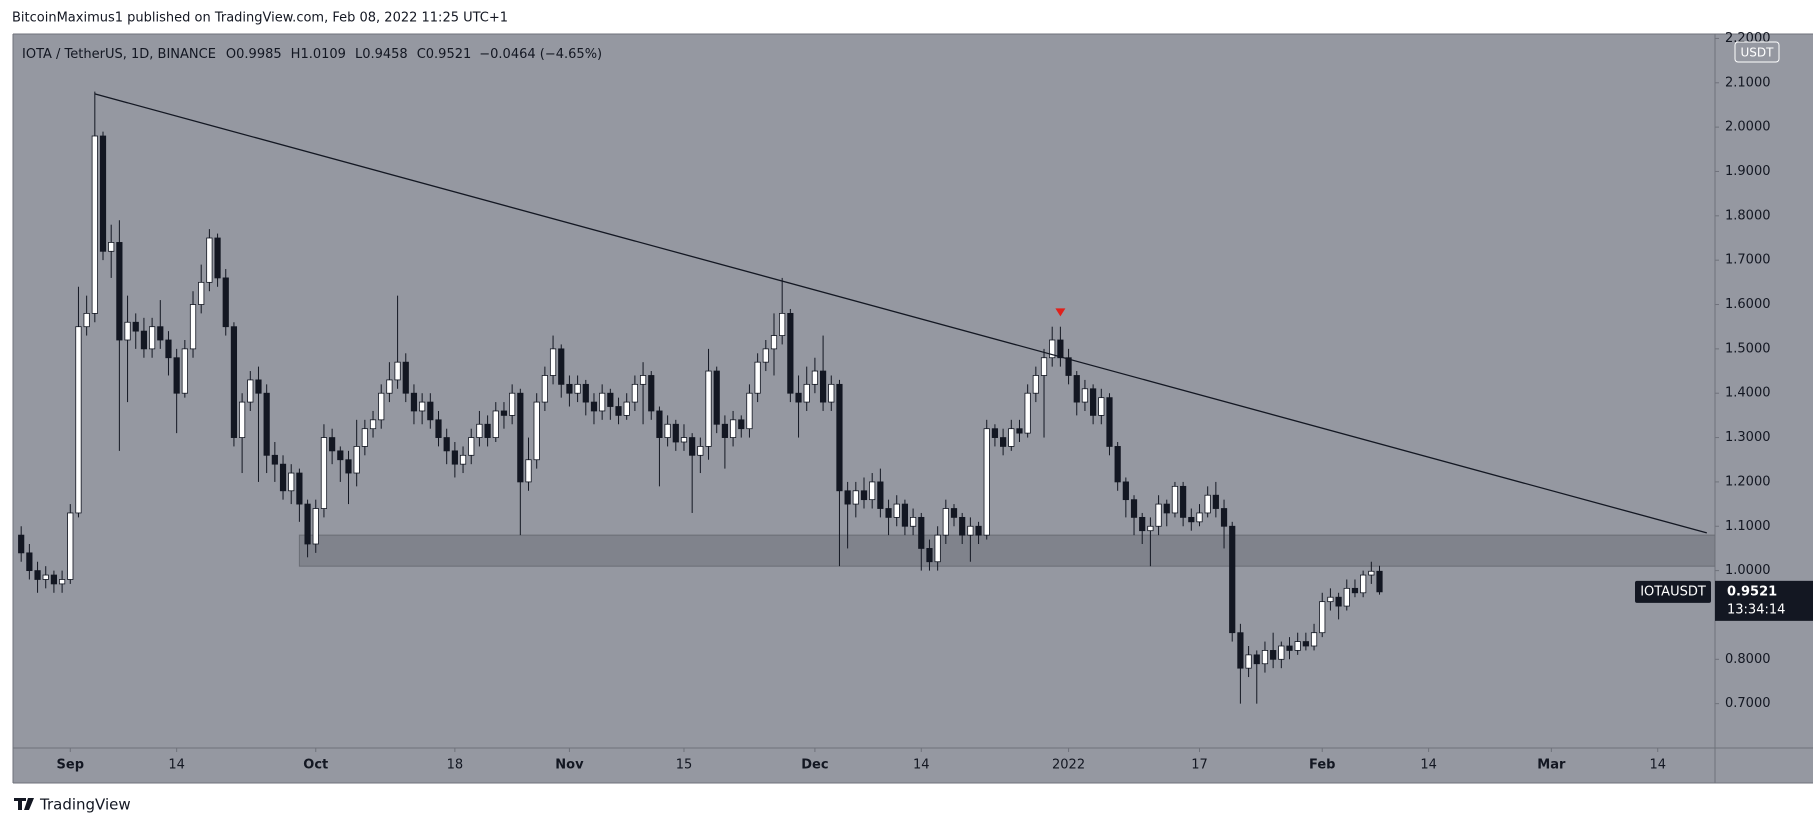 This screenshot has width=1813, height=826. I want to click on legend-value: 1.0109, so click(323, 54).